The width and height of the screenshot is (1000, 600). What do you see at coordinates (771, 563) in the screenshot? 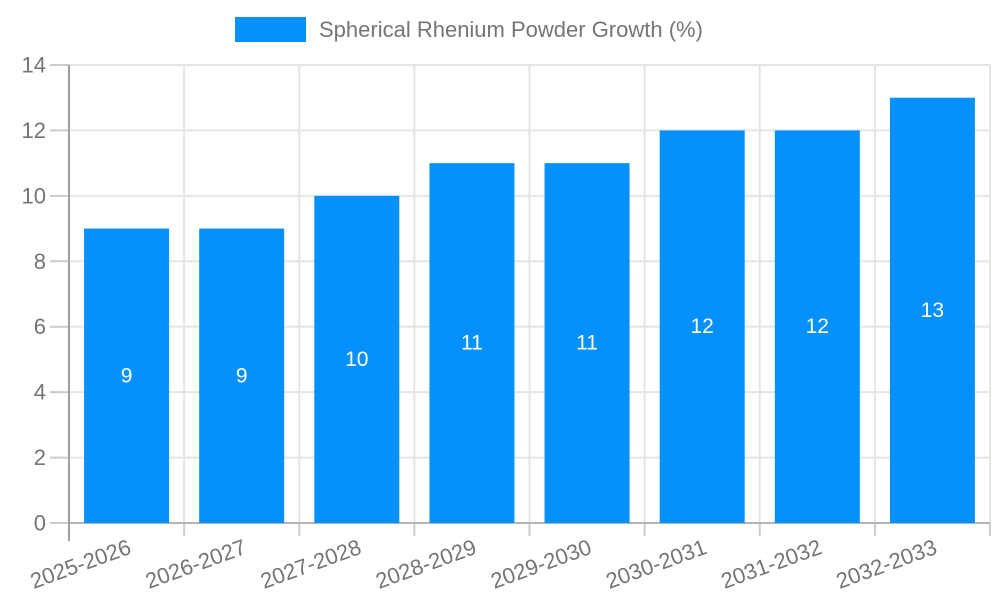
I see `x-axis-tick-label: 2031-2032` at bounding box center [771, 563].